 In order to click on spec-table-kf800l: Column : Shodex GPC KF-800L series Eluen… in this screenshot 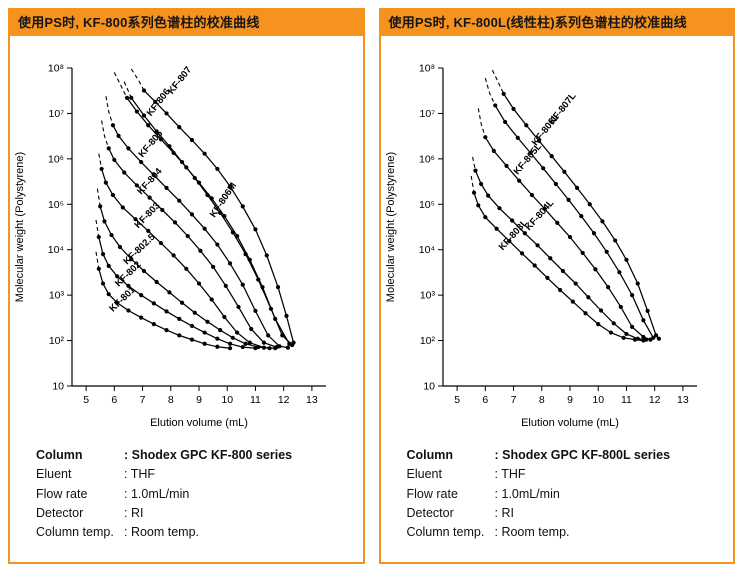, I will do `click(557, 495)`.